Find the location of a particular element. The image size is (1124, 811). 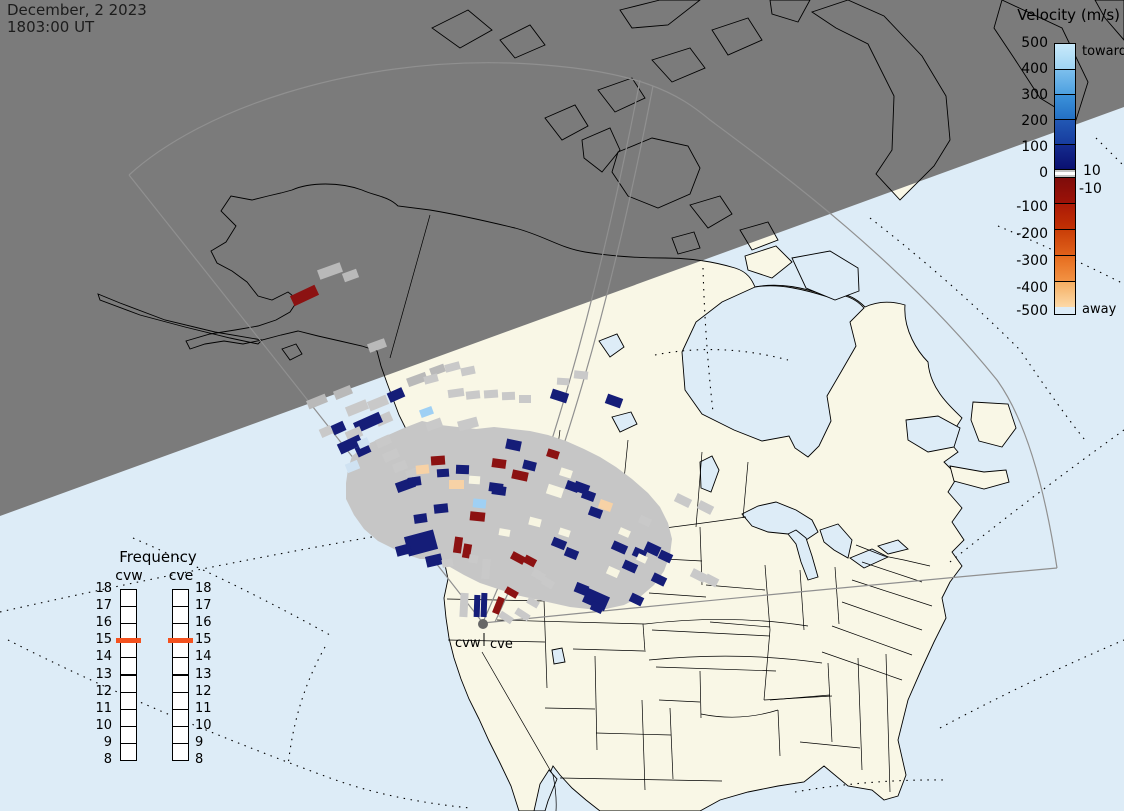

frequency-level-label-left: 11 is located at coordinates (103, 708).